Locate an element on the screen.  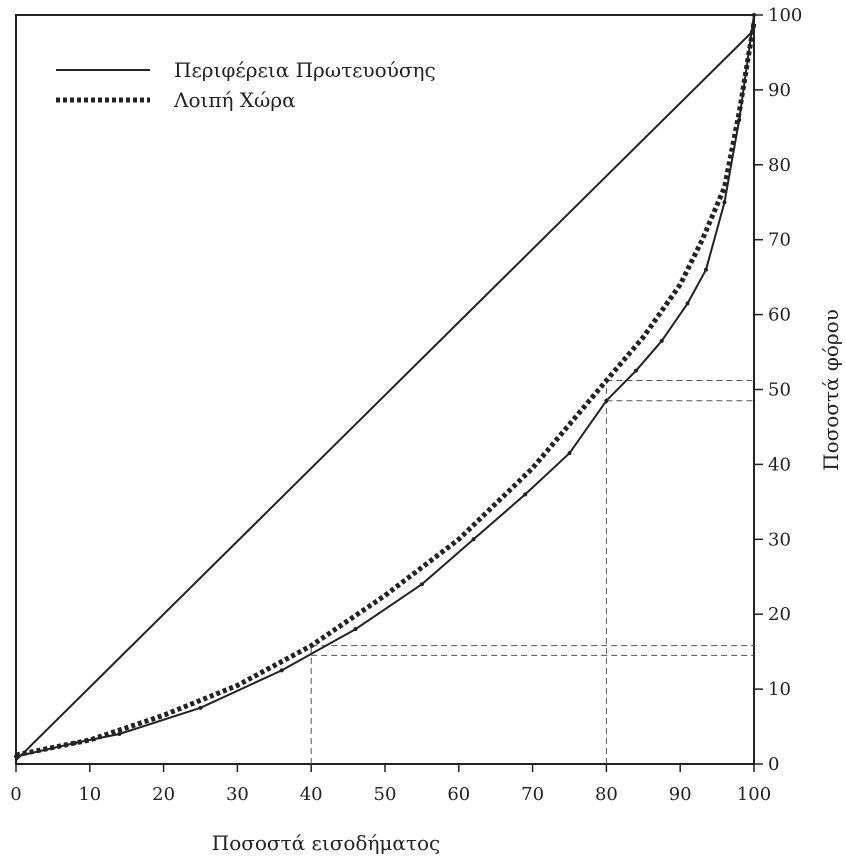
x-axis-title: Ποσοστά εισοδήματος is located at coordinates (326, 843).